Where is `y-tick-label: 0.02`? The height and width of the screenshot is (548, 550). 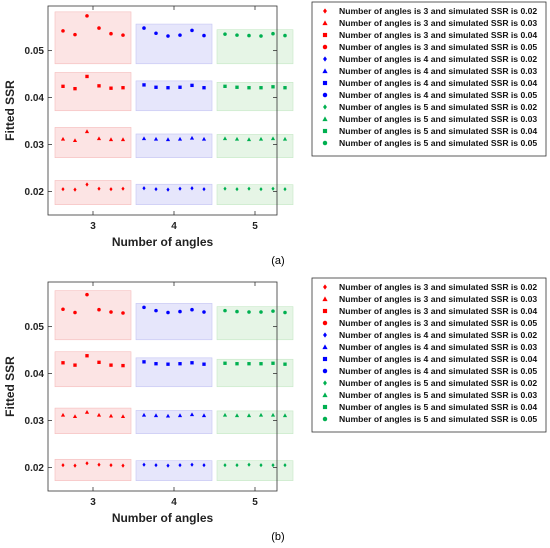
y-tick-label: 0.02 is located at coordinates (35, 468).